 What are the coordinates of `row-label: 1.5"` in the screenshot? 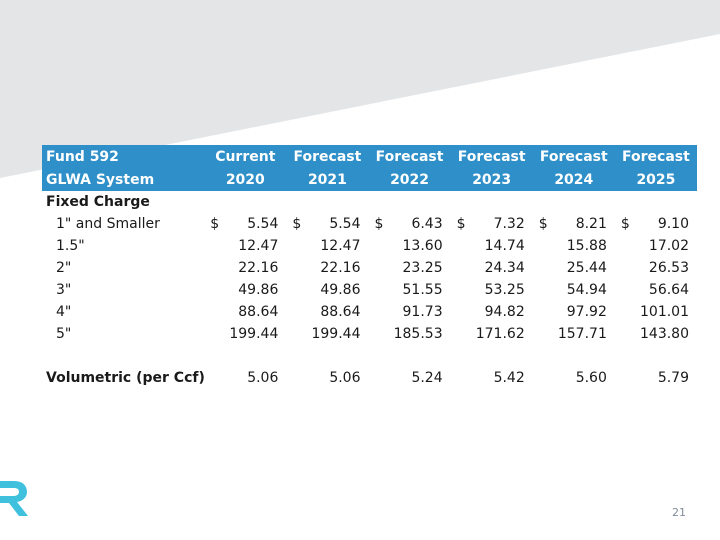 It's located at (70, 246).